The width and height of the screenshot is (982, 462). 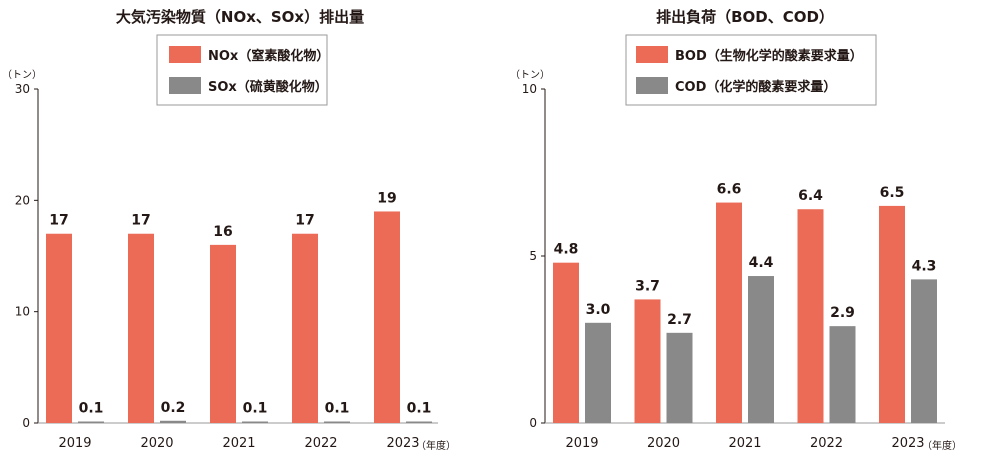 I want to click on chart2-x-unit: （年度）, so click(x=942, y=445).